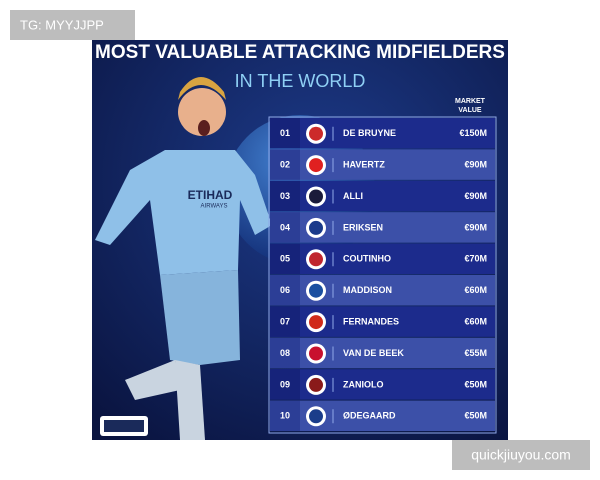 The height and width of the screenshot is (480, 600). I want to click on rank: 01, so click(285, 133).